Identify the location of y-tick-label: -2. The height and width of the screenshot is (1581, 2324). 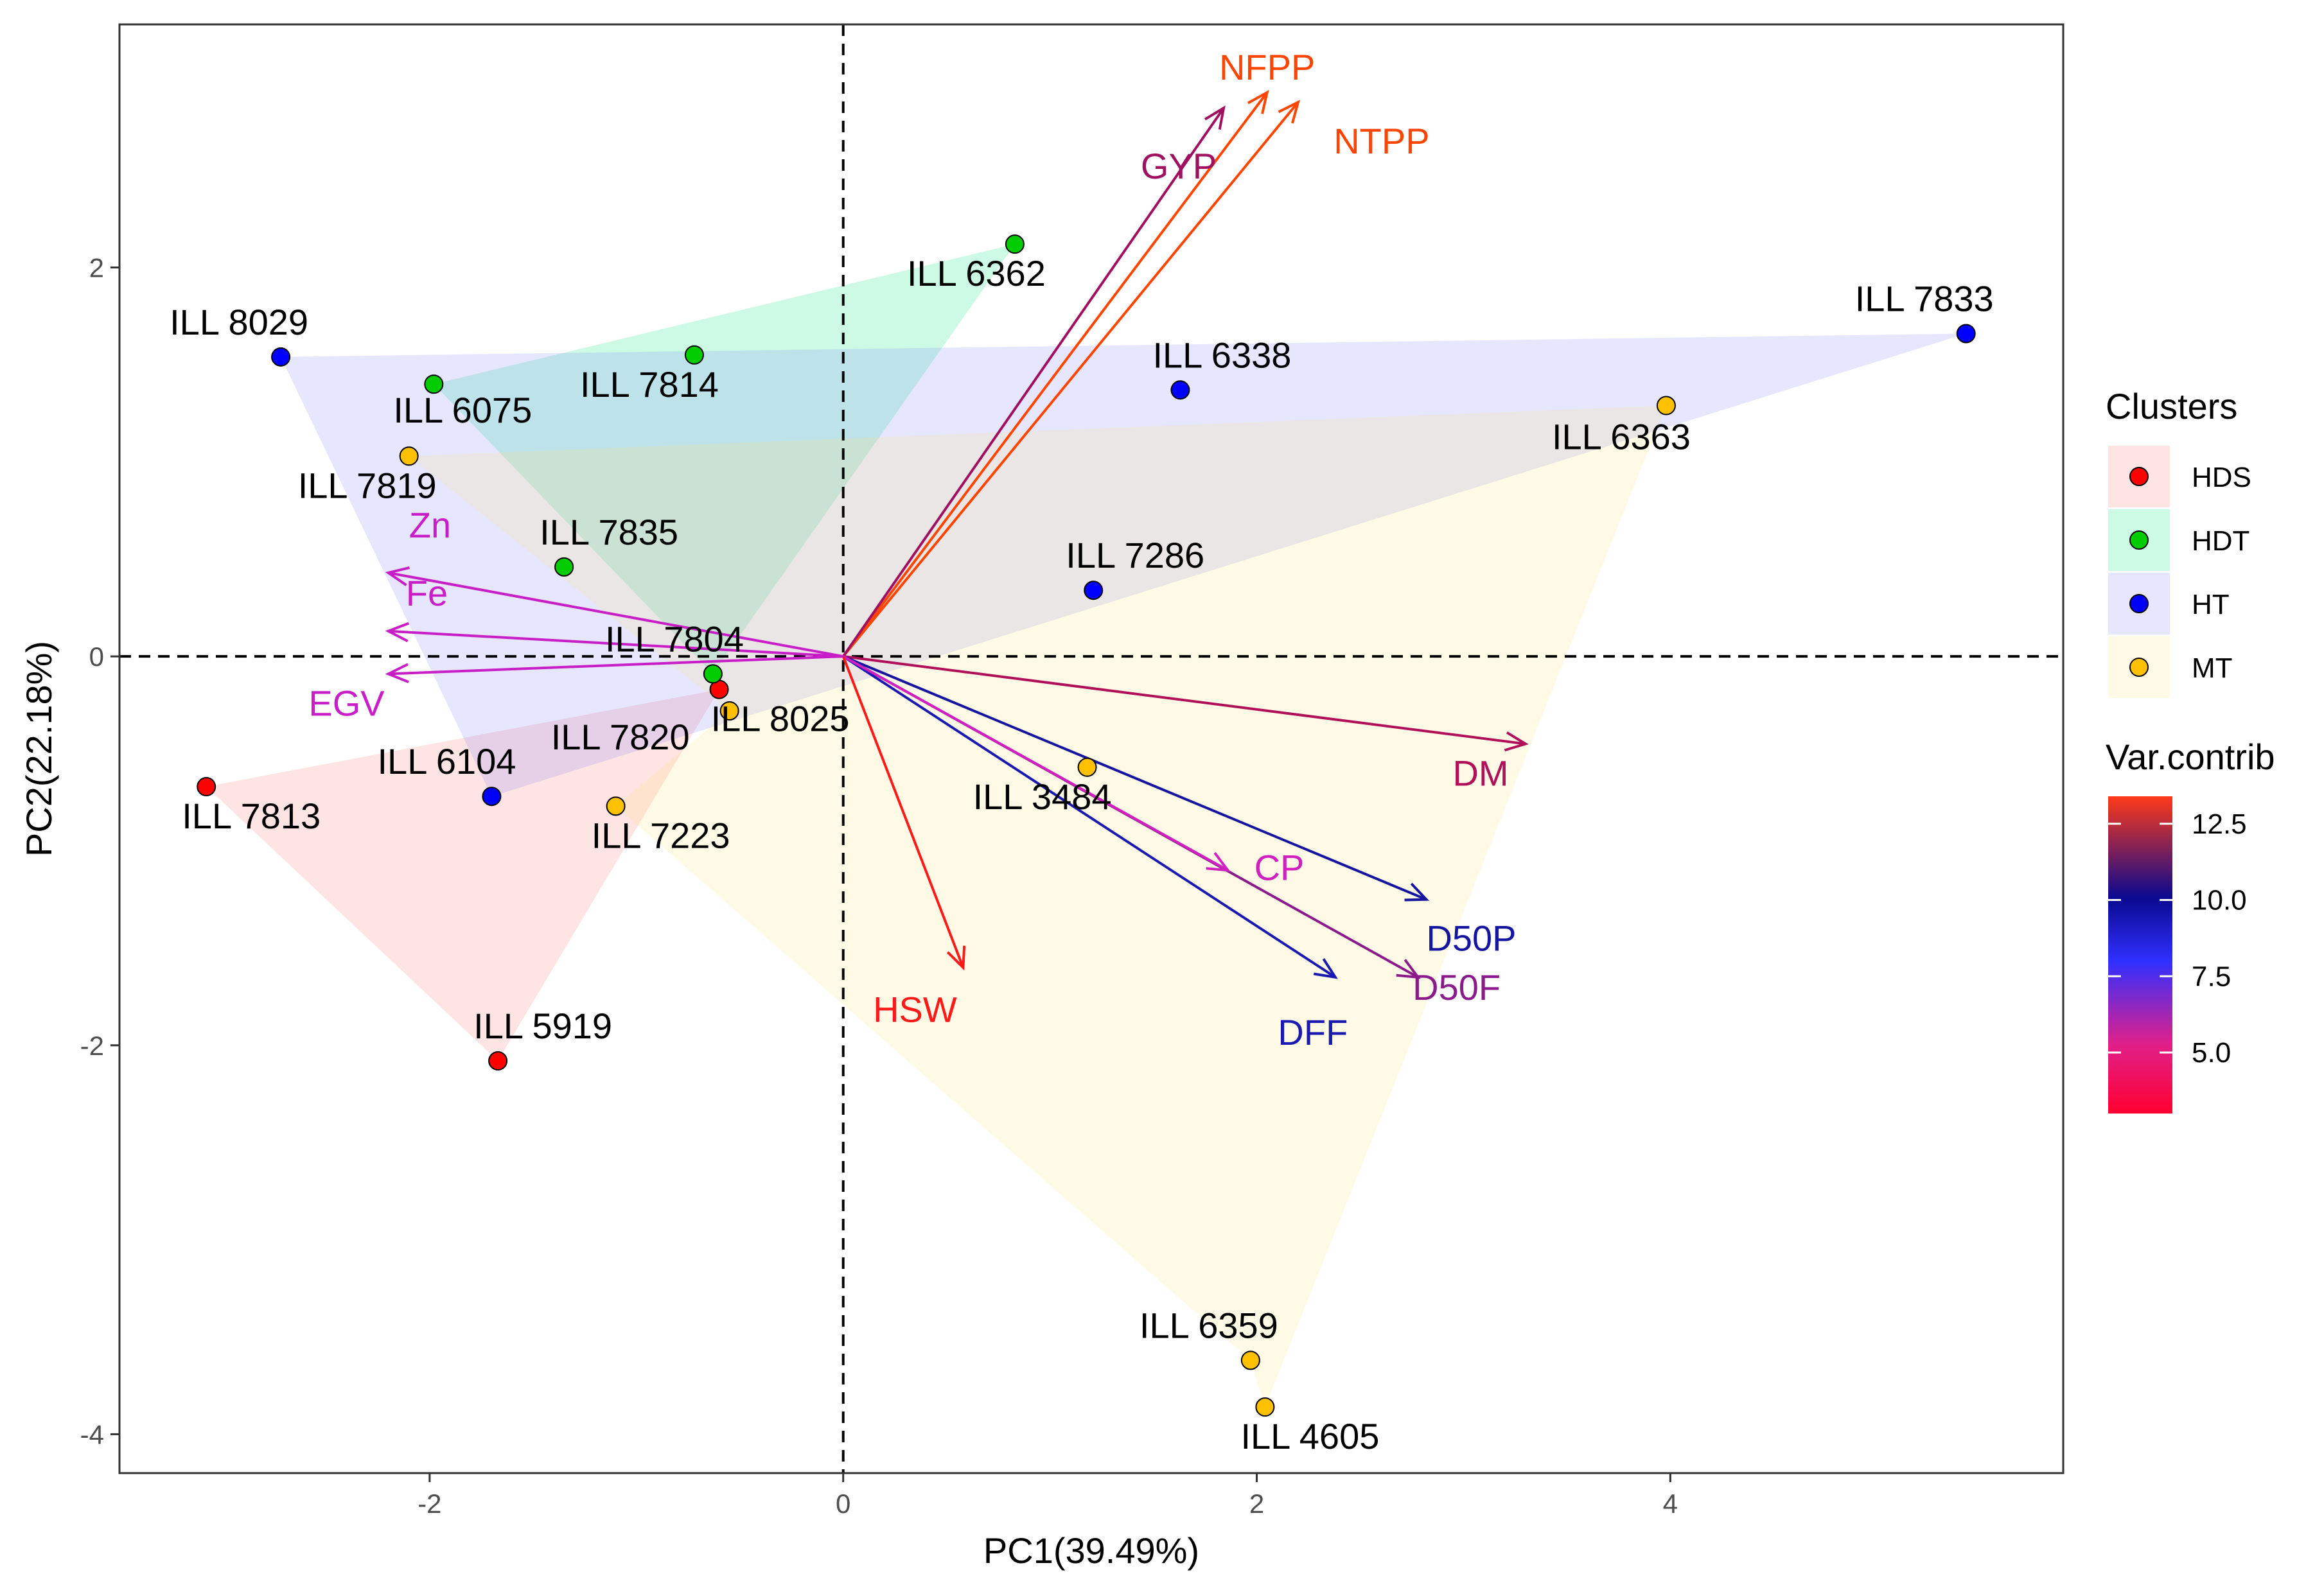
(92, 1046).